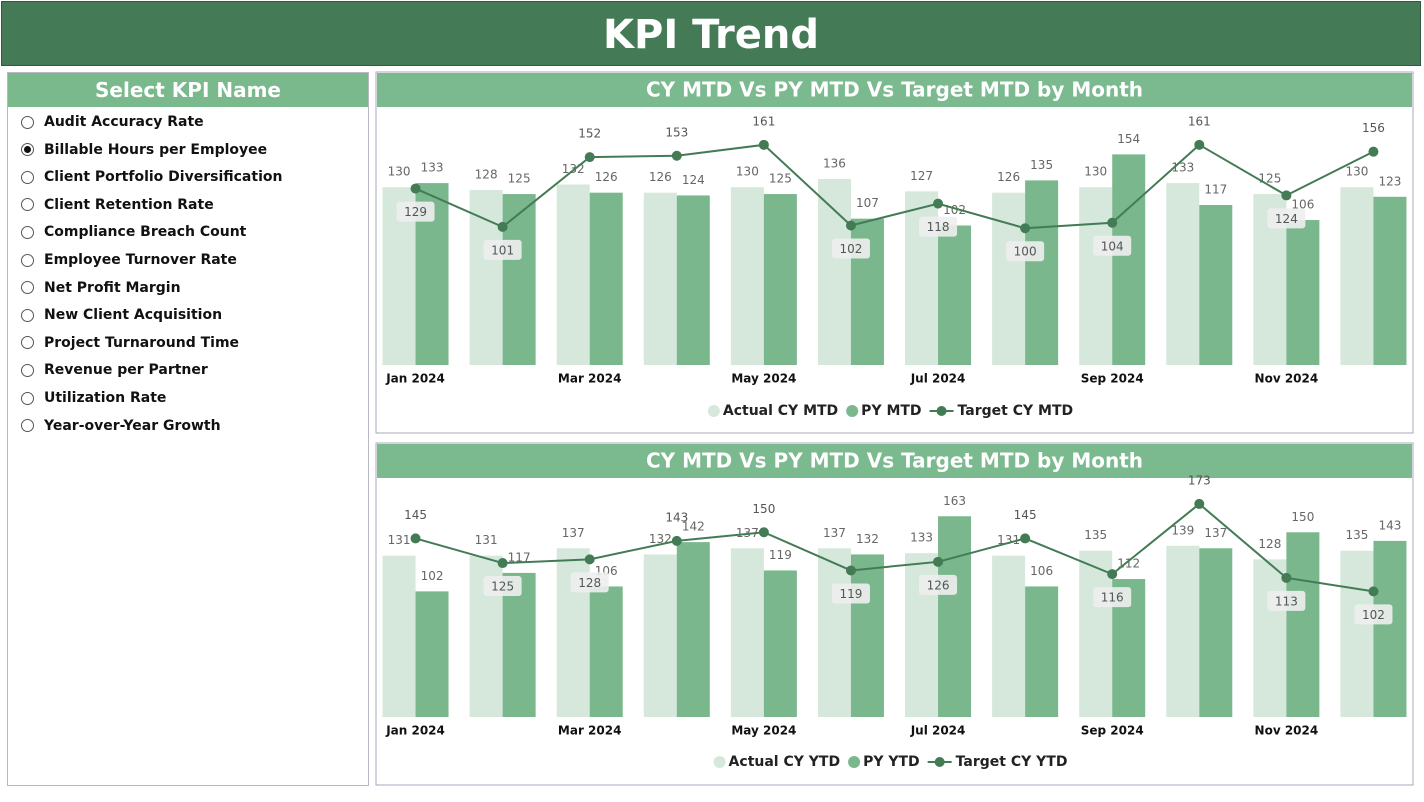 Image resolution: width=1424 pixels, height=802 pixels. I want to click on data-label: 101, so click(502, 250).